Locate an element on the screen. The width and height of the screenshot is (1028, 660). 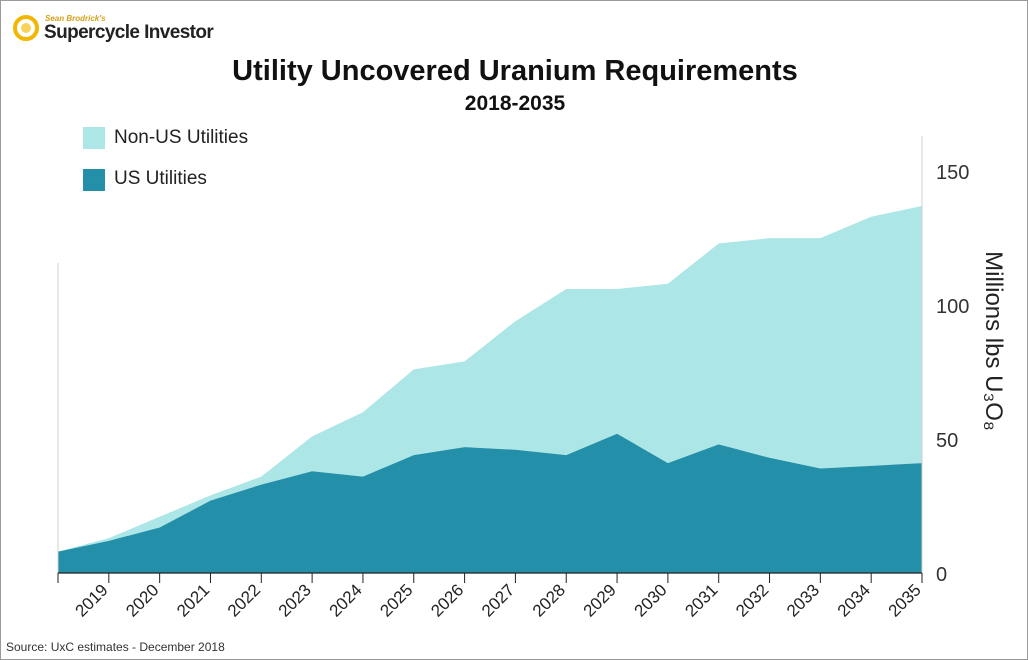
x-tick-label: 2029 is located at coordinates (600, 600).